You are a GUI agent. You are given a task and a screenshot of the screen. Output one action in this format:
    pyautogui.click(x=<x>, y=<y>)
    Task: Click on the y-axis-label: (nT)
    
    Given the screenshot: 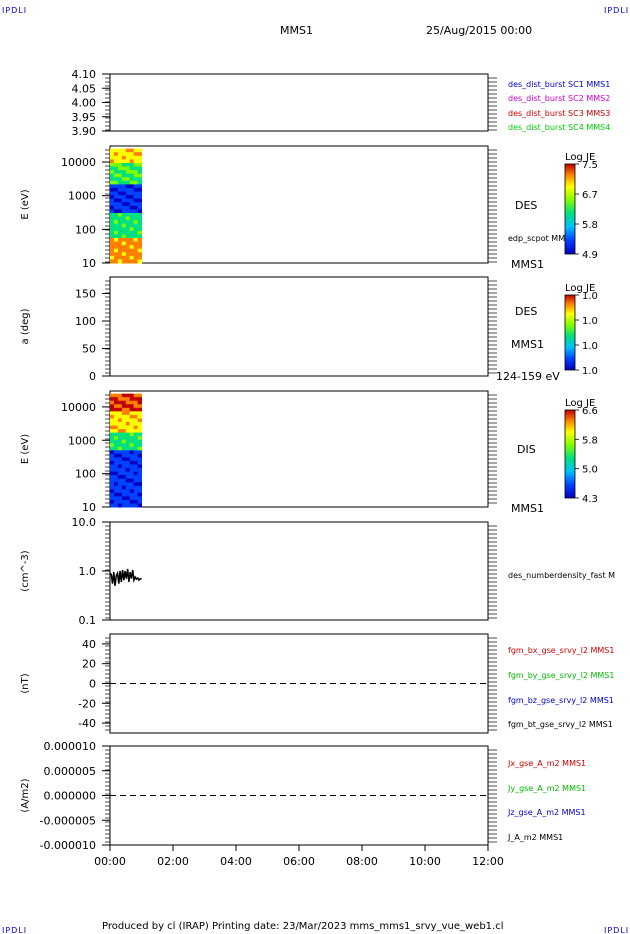 What is the action you would take?
    pyautogui.click(x=25, y=683)
    